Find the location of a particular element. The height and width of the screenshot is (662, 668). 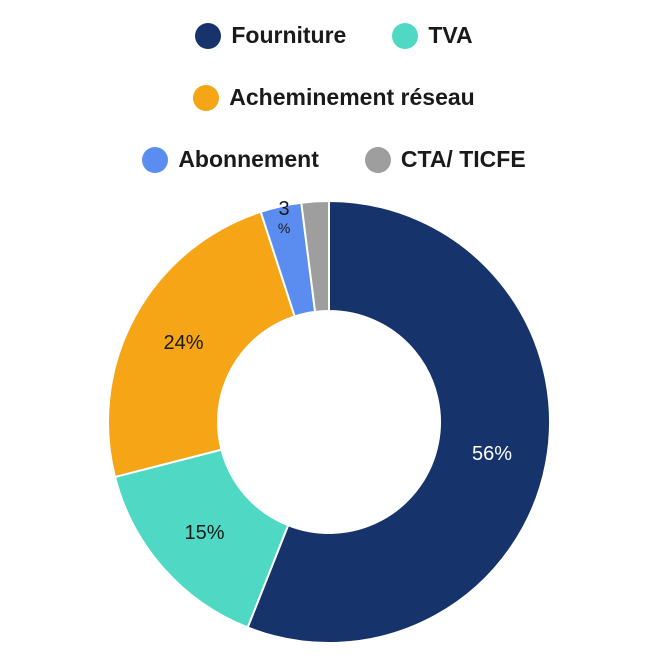

legend-row-3: Abonnement CTA/ TICFE is located at coordinates (334, 159).